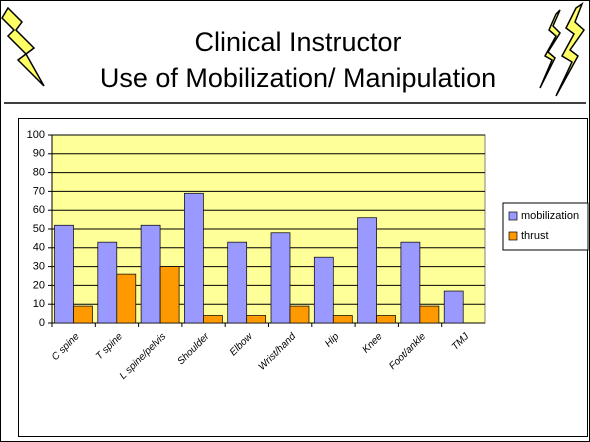  Describe the element at coordinates (570, 49) in the screenshot. I see `lightning-right` at that location.